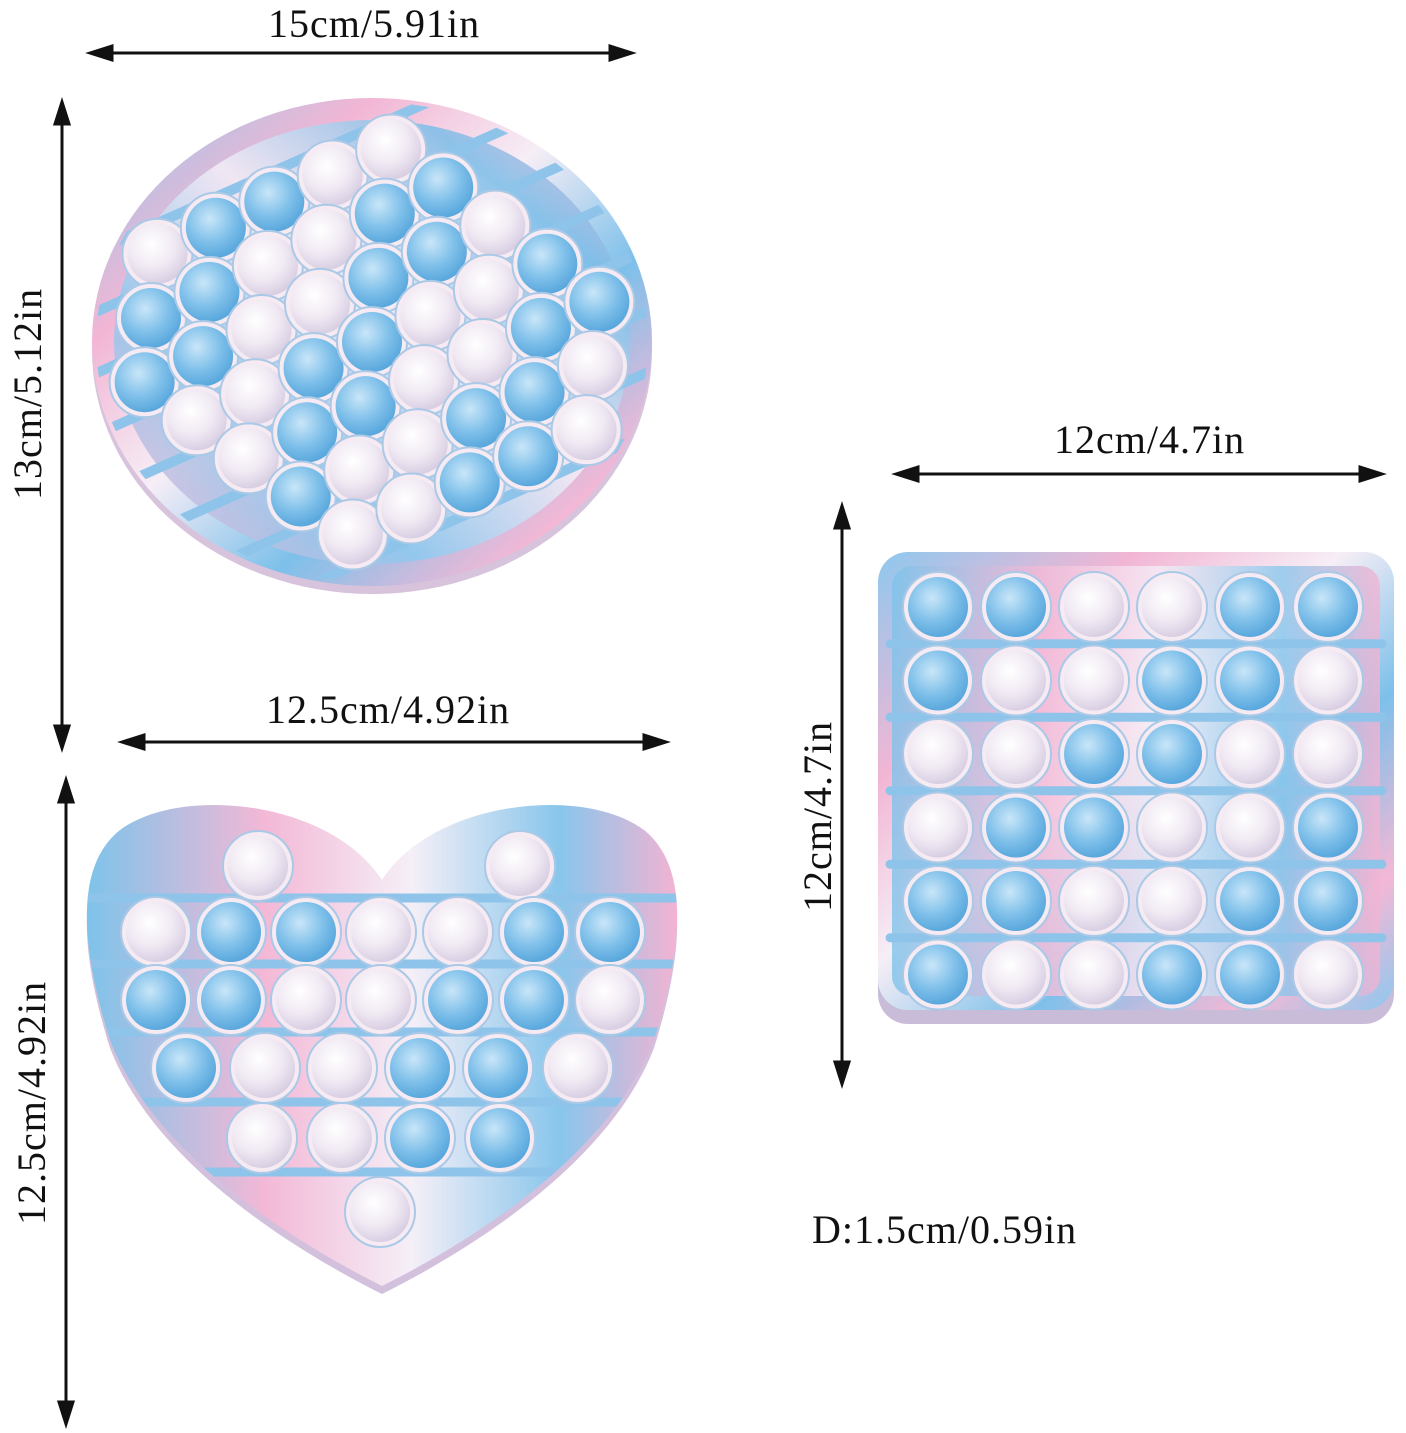 This screenshot has height=1433, width=1406. I want to click on square-pop-it-icon, so click(1136, 788).